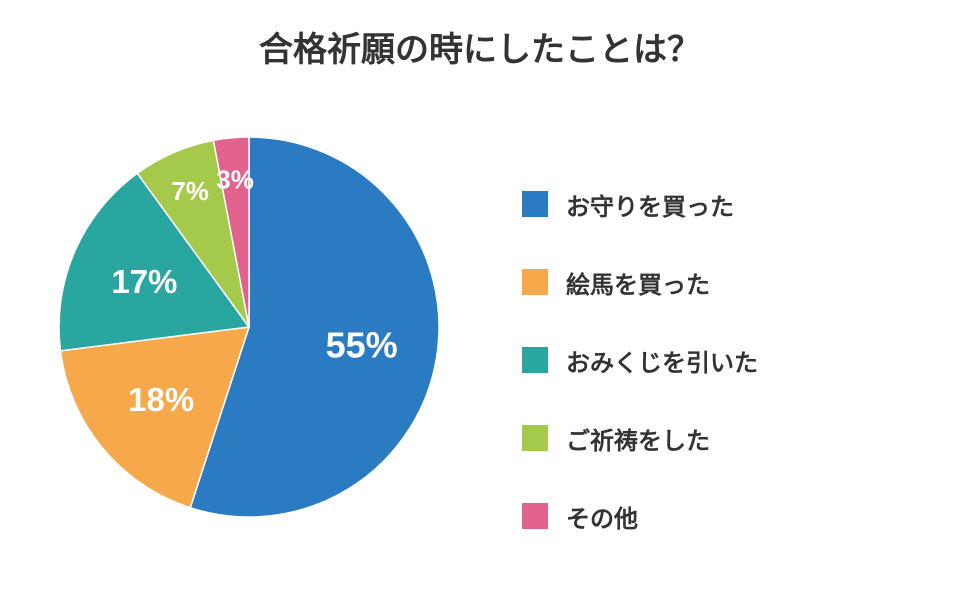  I want to click on legend-label: 絵馬を買った, so click(638, 284).